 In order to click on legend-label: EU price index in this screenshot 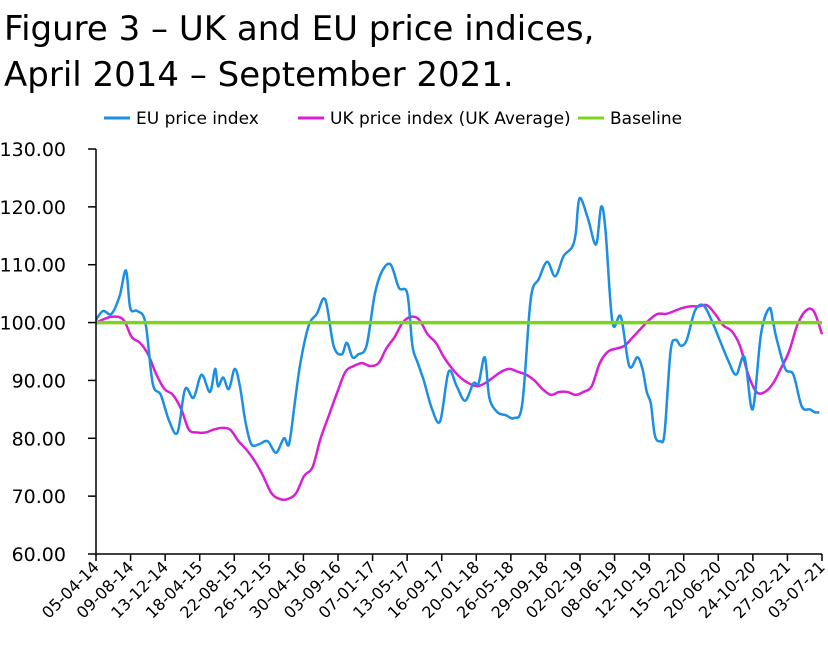, I will do `click(197, 119)`.